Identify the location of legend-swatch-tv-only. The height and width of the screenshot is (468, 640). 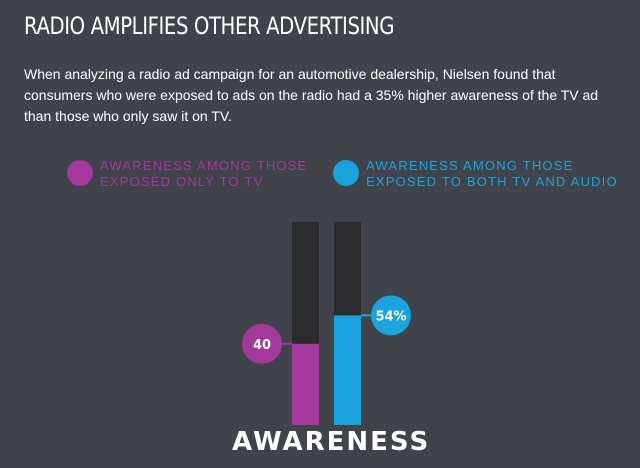
(80, 173).